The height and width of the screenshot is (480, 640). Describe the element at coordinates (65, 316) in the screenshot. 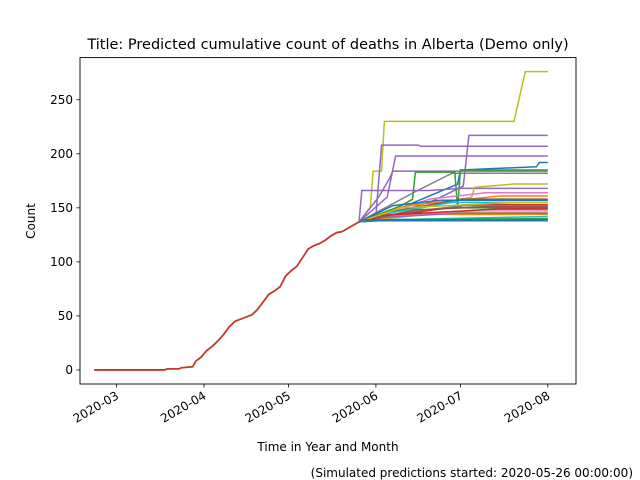

I see `y-tick-label: 50` at that location.